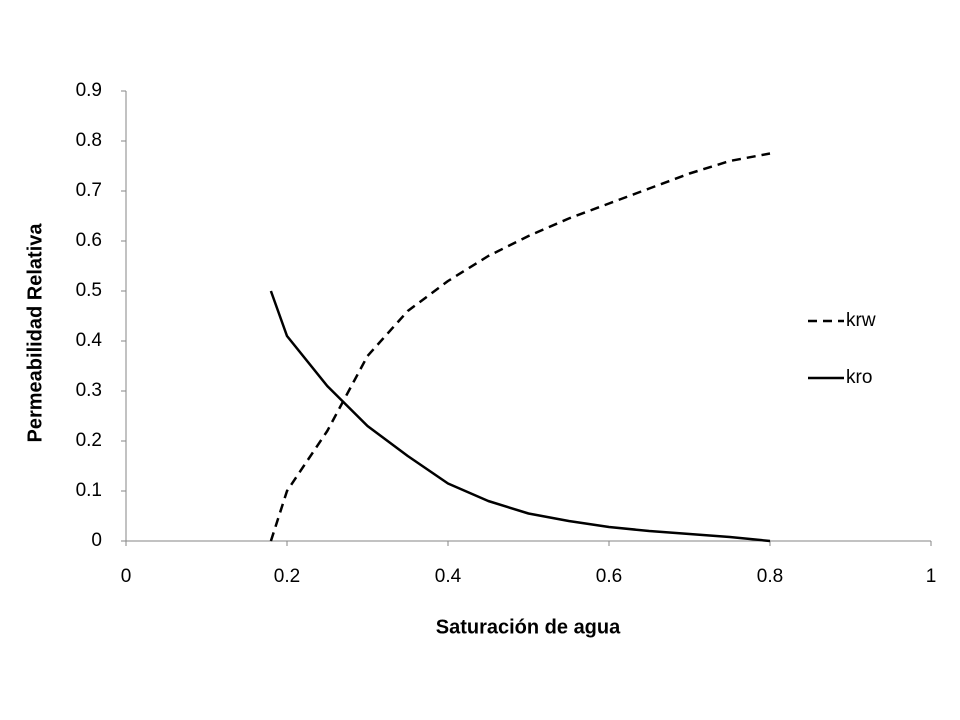  I want to click on x-axis-title: Saturación de agua, so click(528, 627).